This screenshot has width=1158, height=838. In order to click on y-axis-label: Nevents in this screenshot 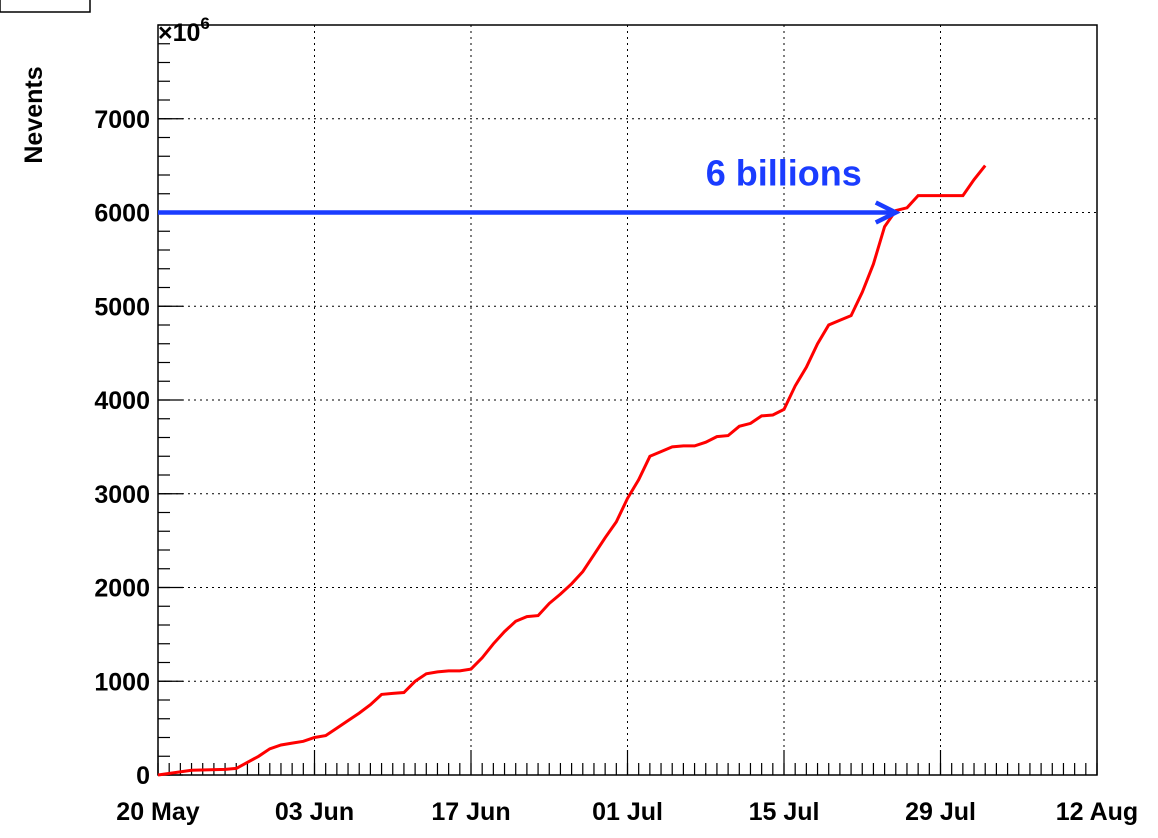, I will do `click(34, 114)`.